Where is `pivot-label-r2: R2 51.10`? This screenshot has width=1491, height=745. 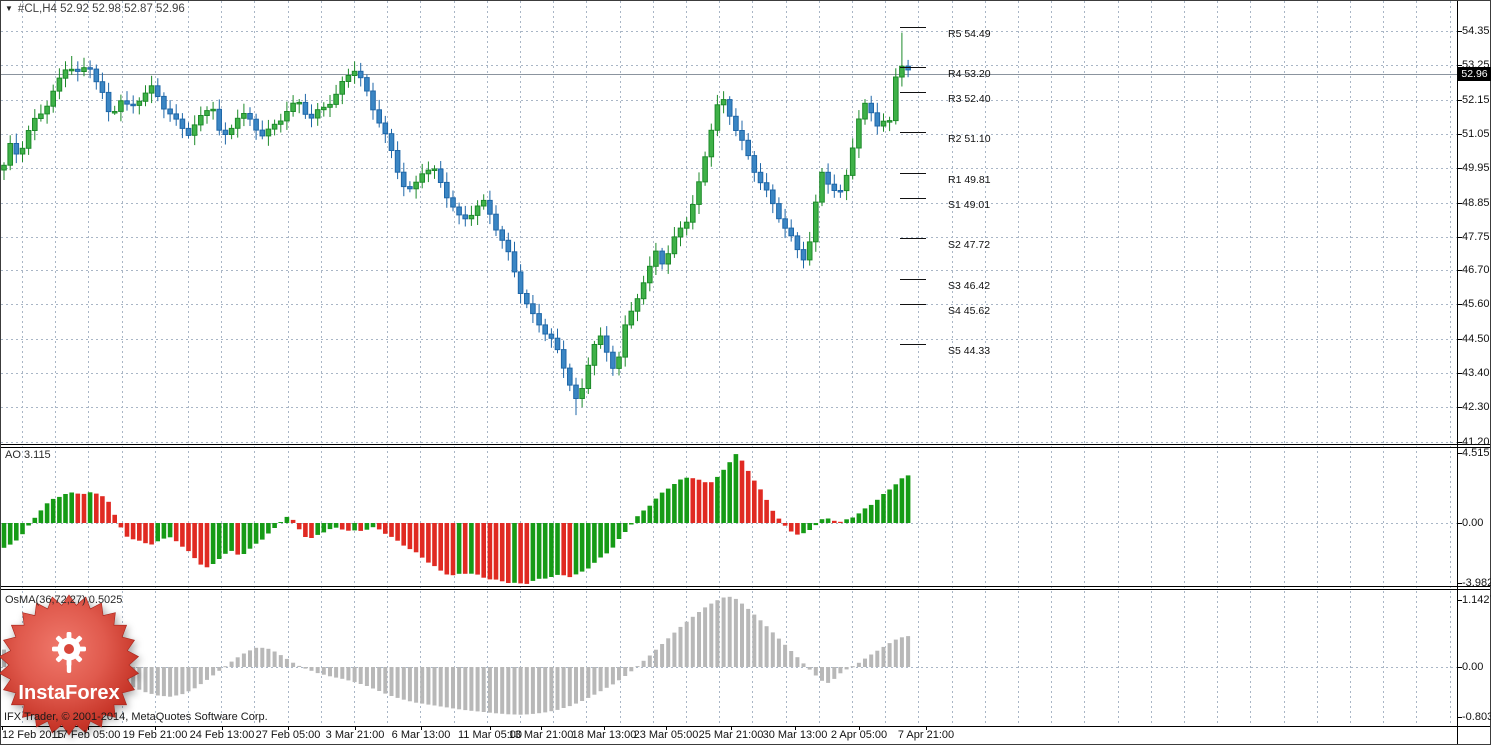 pivot-label-r2: R2 51.10 is located at coordinates (969, 139).